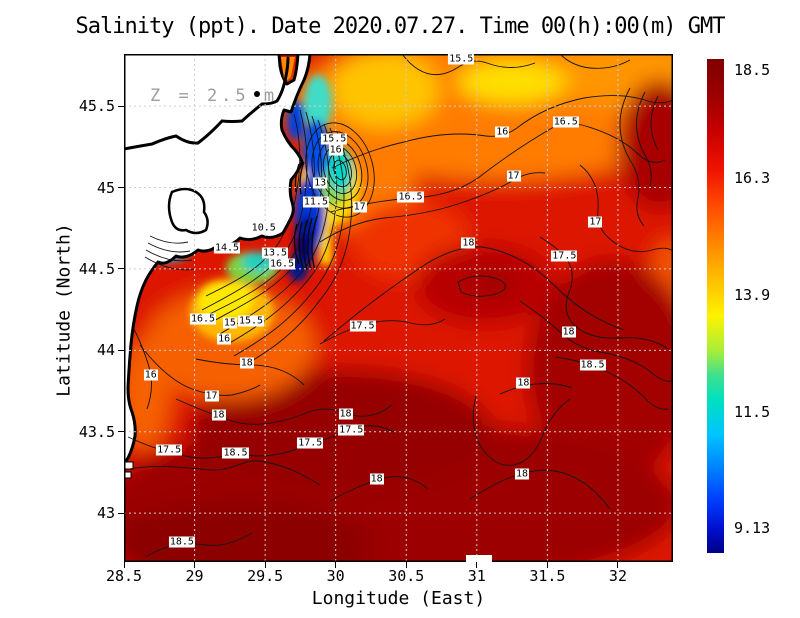 The height and width of the screenshot is (618, 800). I want to click on contour-label: 13.5, so click(275, 253).